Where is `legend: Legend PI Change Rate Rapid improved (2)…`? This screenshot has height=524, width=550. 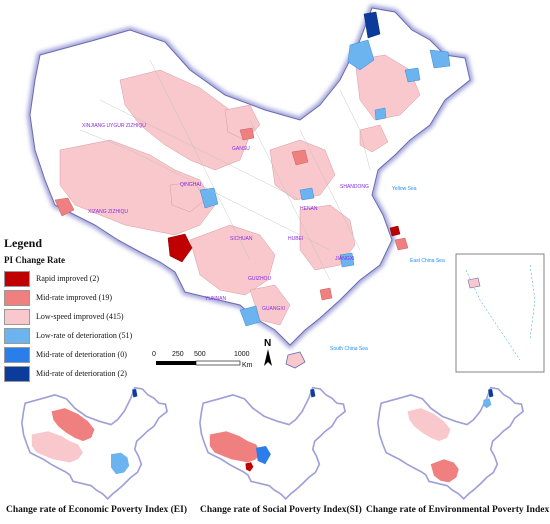 legend: Legend PI Change Rate Rapid improved (2)… is located at coordinates (84, 309).